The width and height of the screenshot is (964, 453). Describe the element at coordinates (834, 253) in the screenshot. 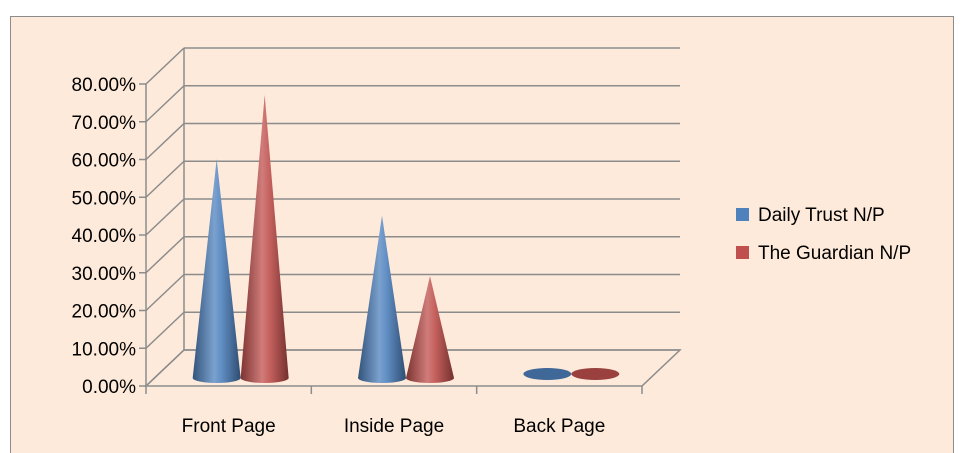

I see `legend-label: The Guardian N/P` at that location.